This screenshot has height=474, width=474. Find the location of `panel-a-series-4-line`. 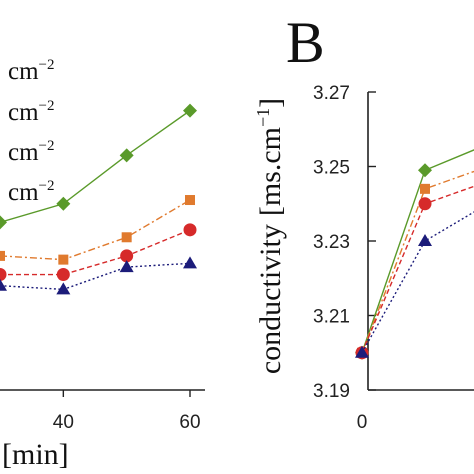

panel-a-series-4-line is located at coordinates (95, 276).